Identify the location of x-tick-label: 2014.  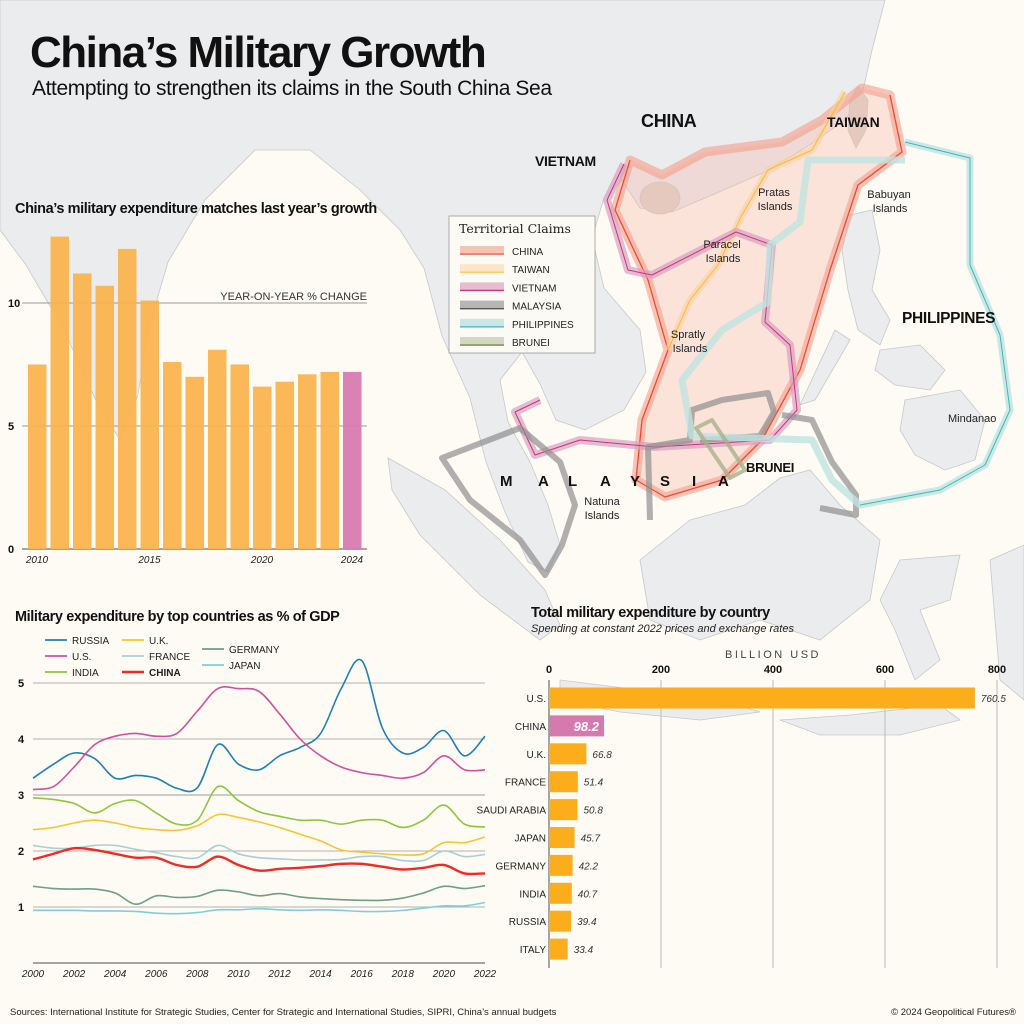
(321, 974).